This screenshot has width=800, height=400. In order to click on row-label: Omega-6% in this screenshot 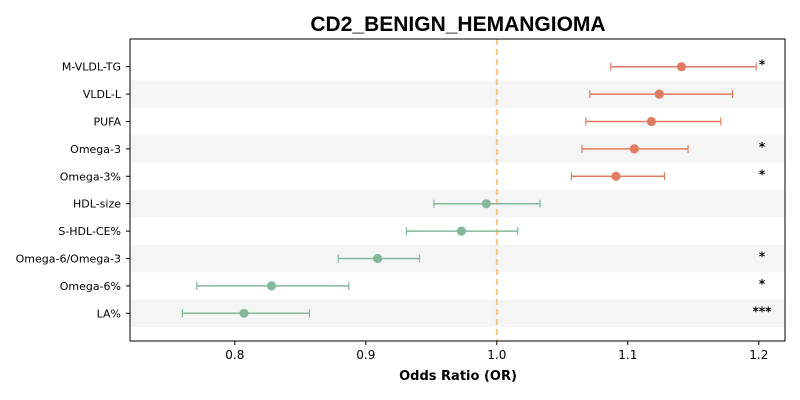, I will do `click(90, 286)`.